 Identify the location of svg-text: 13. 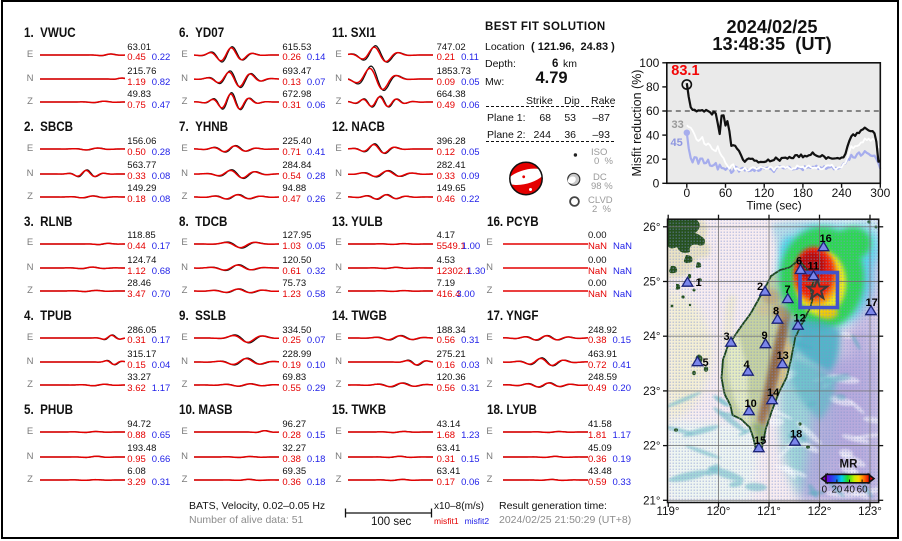
(783, 356).